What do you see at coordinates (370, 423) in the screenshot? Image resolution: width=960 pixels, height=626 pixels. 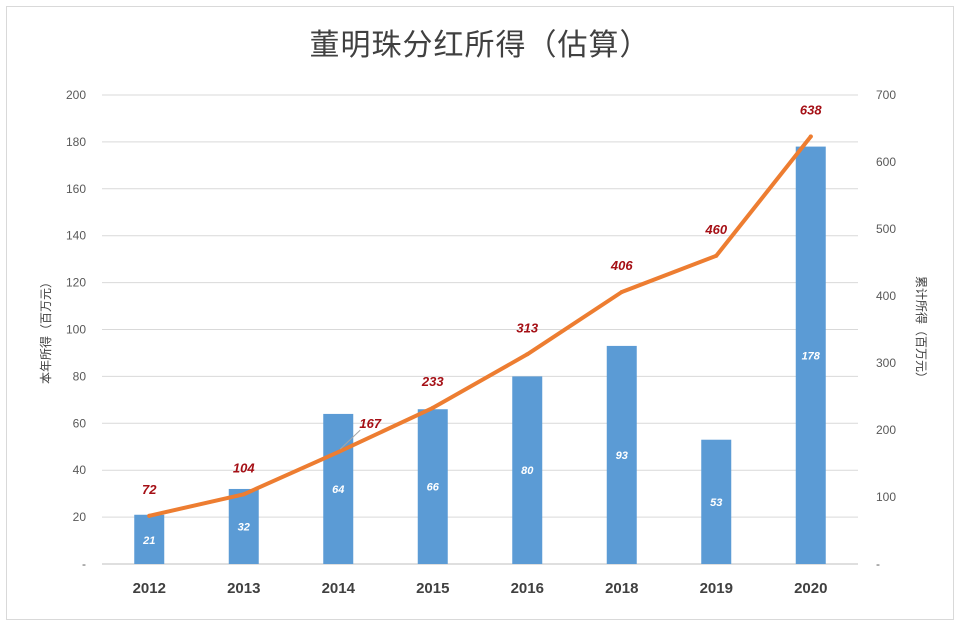 I see `line-value-label: 167` at bounding box center [370, 423].